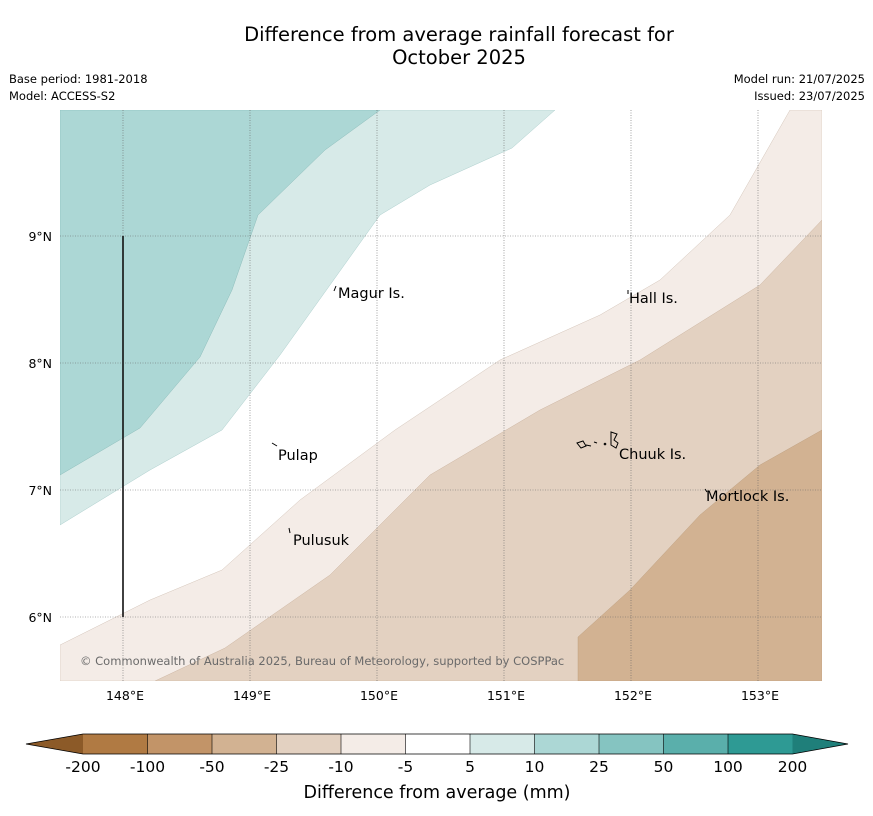  Describe the element at coordinates (379, 695) in the screenshot. I see `lon-tick: 150°E` at that location.